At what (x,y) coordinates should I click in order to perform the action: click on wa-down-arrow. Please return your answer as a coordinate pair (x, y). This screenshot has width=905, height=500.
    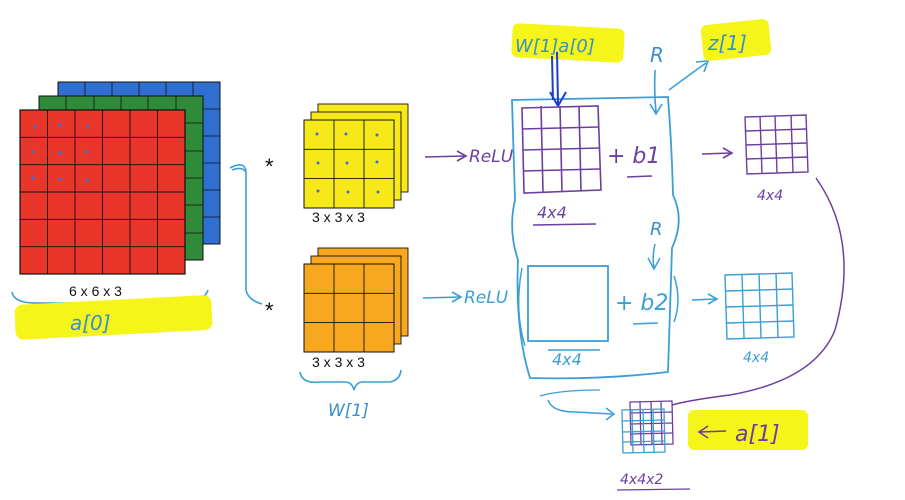
    Looking at the image, I should click on (558, 80).